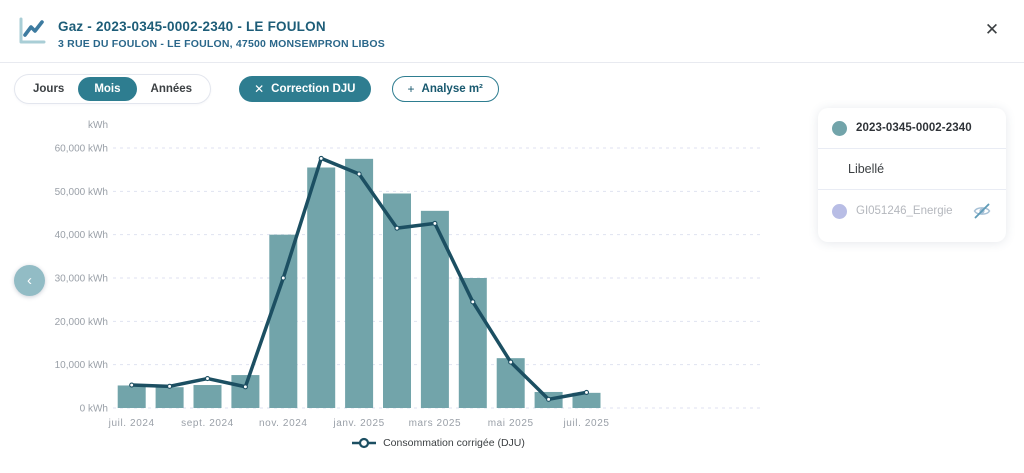  What do you see at coordinates (454, 443) in the screenshot?
I see `legend-label: Consommation corrigée (DJU)` at bounding box center [454, 443].